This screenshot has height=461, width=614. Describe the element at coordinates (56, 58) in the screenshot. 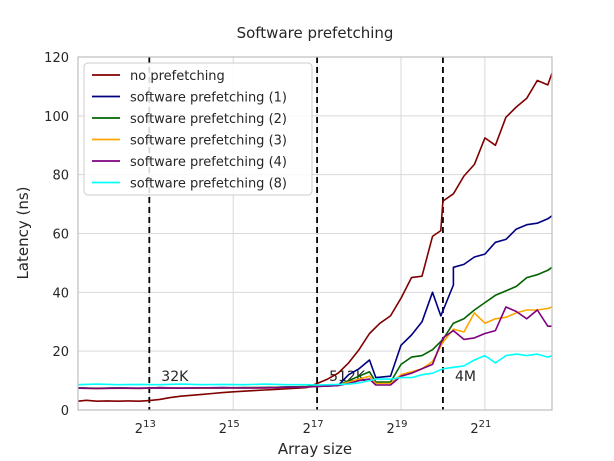

I see `y-tick-label: 120` at that location.